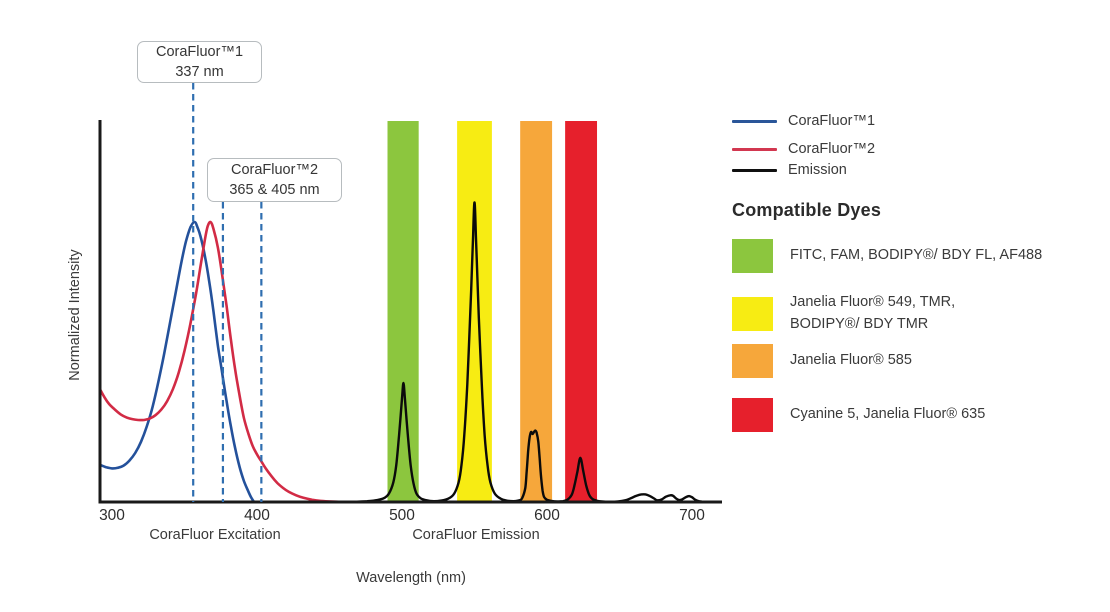 The width and height of the screenshot is (1110, 612). I want to click on callout-corafluor1-value: 337 nm, so click(199, 72).